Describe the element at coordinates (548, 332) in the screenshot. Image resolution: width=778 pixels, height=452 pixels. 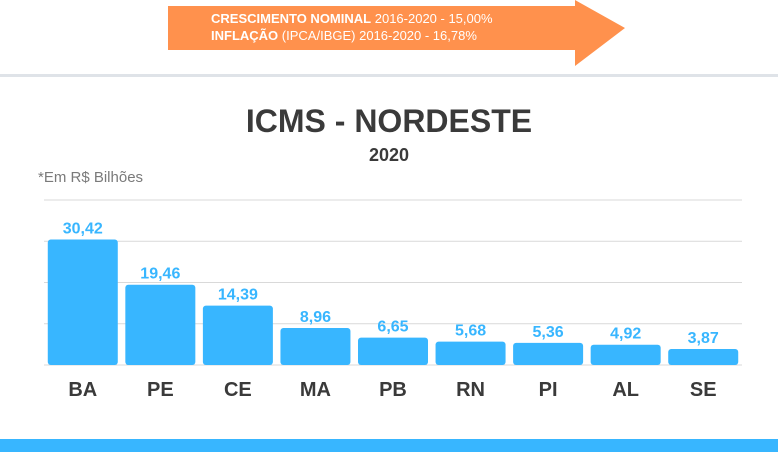
I see `value-label-pi: 5,36` at that location.